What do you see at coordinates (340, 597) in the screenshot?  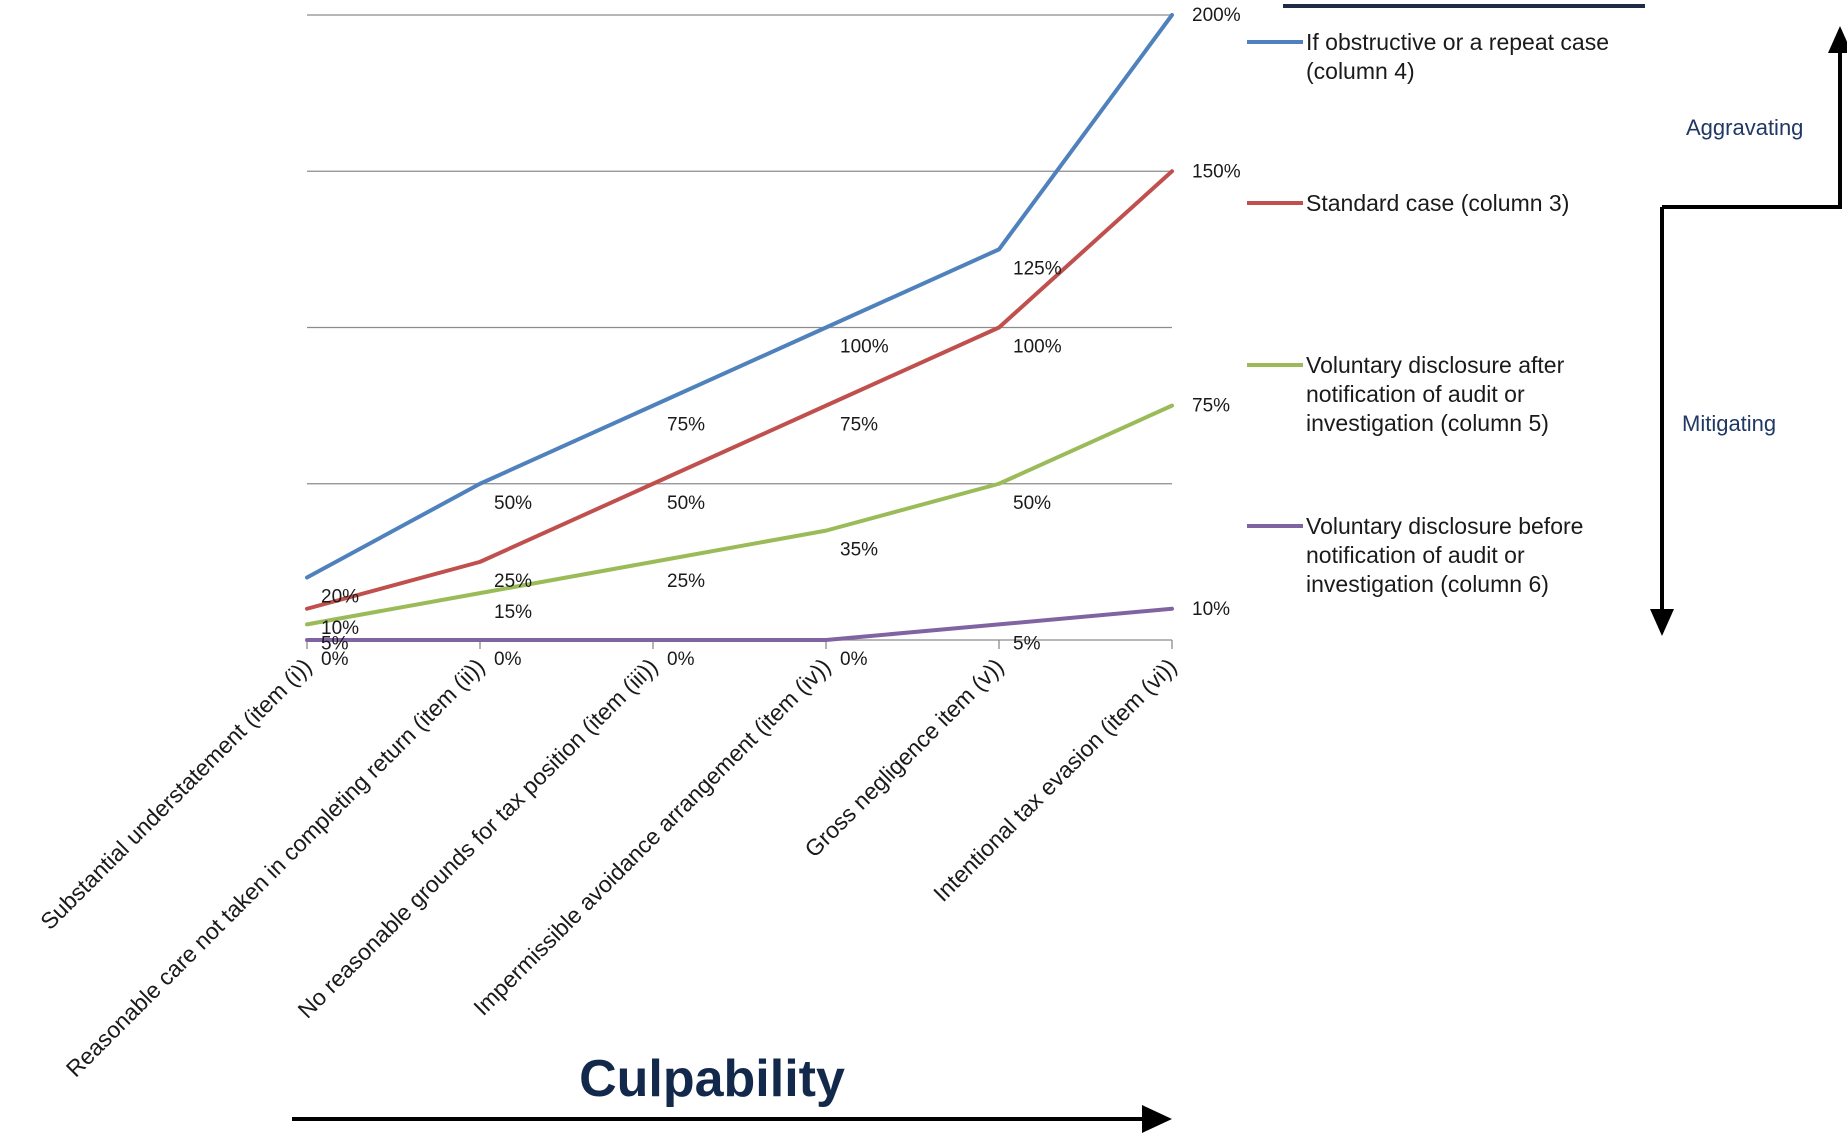 I see `data-label-s1-1: 20%` at bounding box center [340, 597].